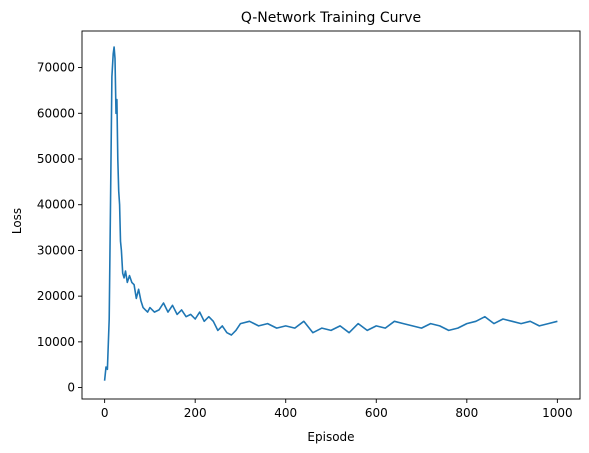 This screenshot has height=453, width=589. I want to click on y-tick-label: 40000, so click(56, 205).